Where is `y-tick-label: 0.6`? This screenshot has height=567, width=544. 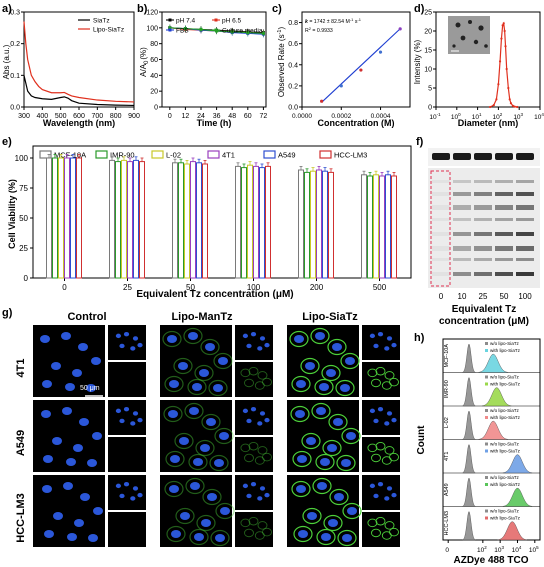 y-tick-label: 0.6 is located at coordinates (293, 44).